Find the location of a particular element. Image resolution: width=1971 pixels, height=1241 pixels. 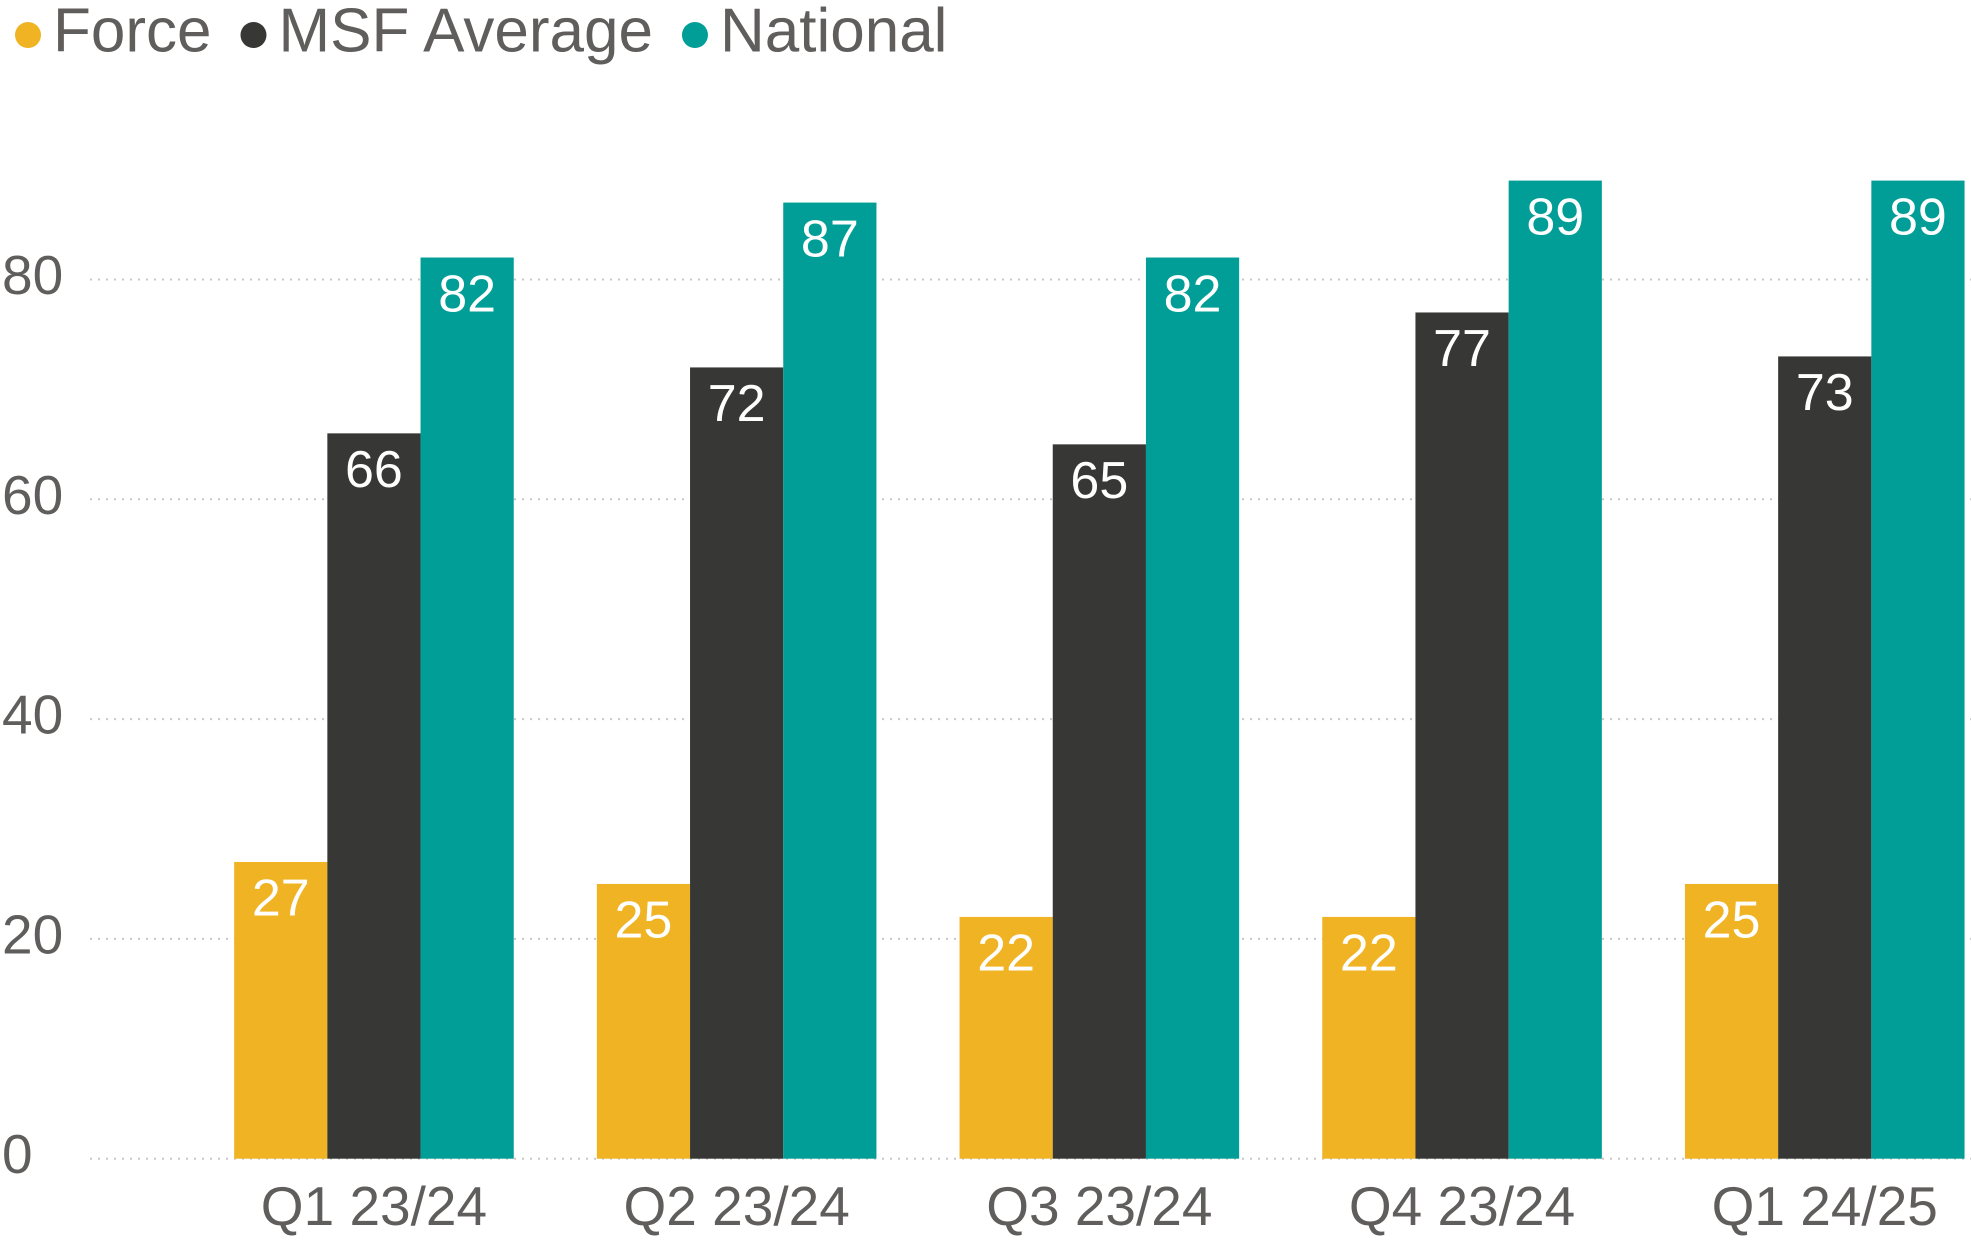

y-tick-label: 80 is located at coordinates (32, 275).